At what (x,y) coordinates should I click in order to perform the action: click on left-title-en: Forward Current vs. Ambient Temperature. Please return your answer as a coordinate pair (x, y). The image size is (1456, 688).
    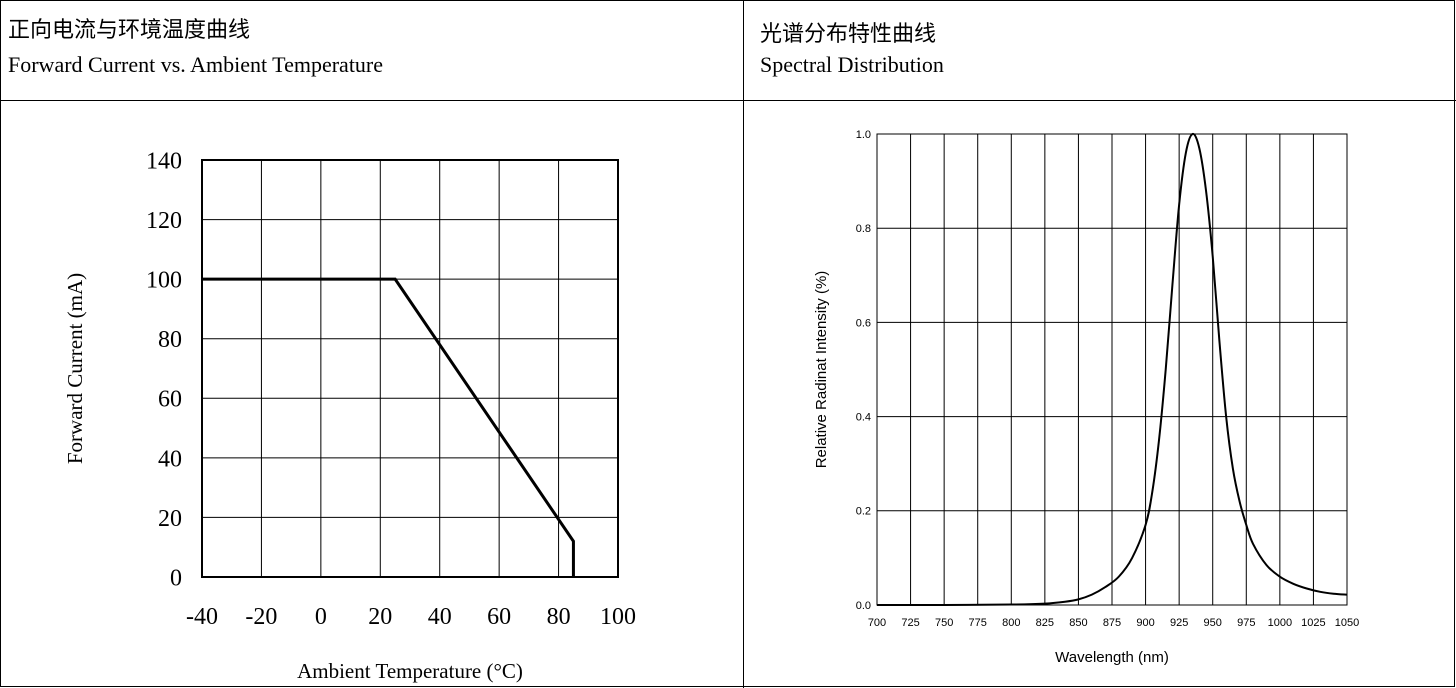
    Looking at the image, I should click on (196, 64).